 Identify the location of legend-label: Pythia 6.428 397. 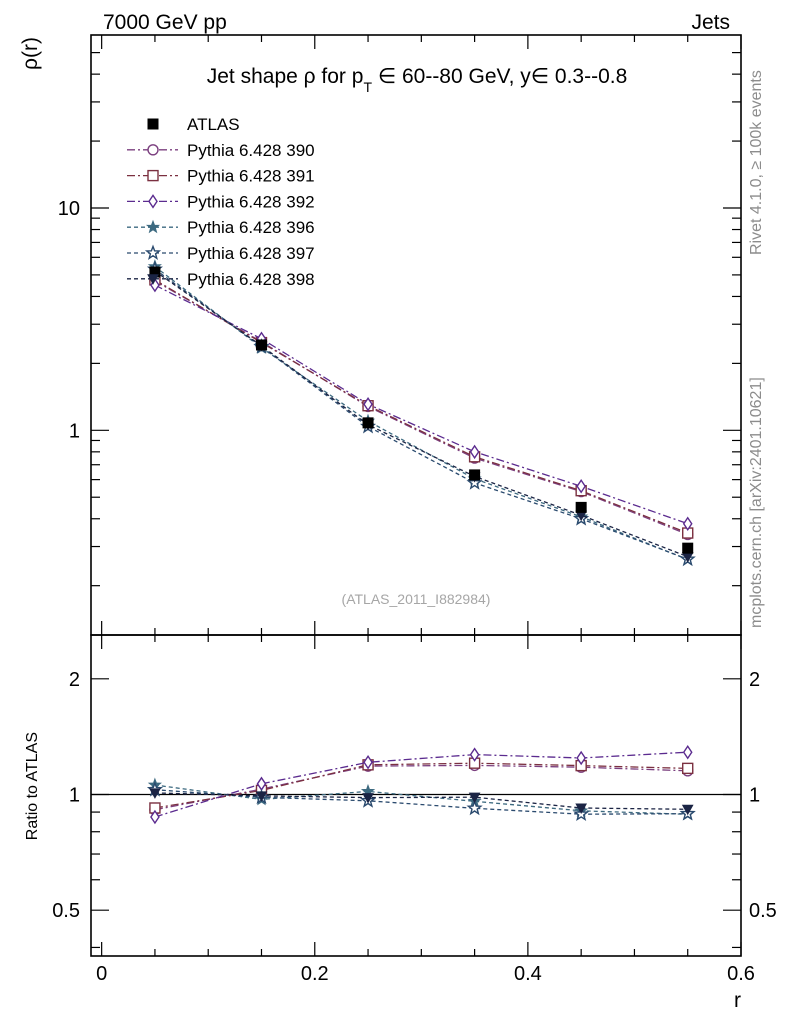
(251, 253).